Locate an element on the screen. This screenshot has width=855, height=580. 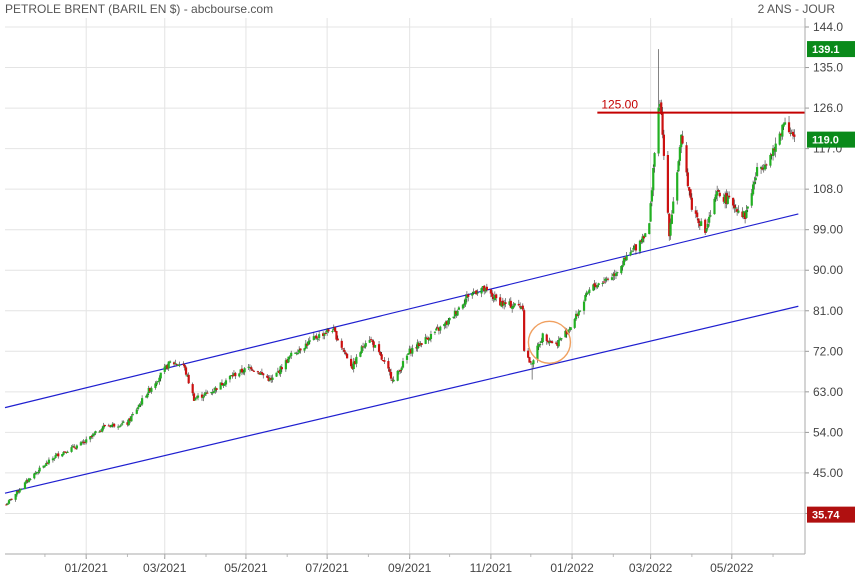
last-price-badge is located at coordinates (831, 139).